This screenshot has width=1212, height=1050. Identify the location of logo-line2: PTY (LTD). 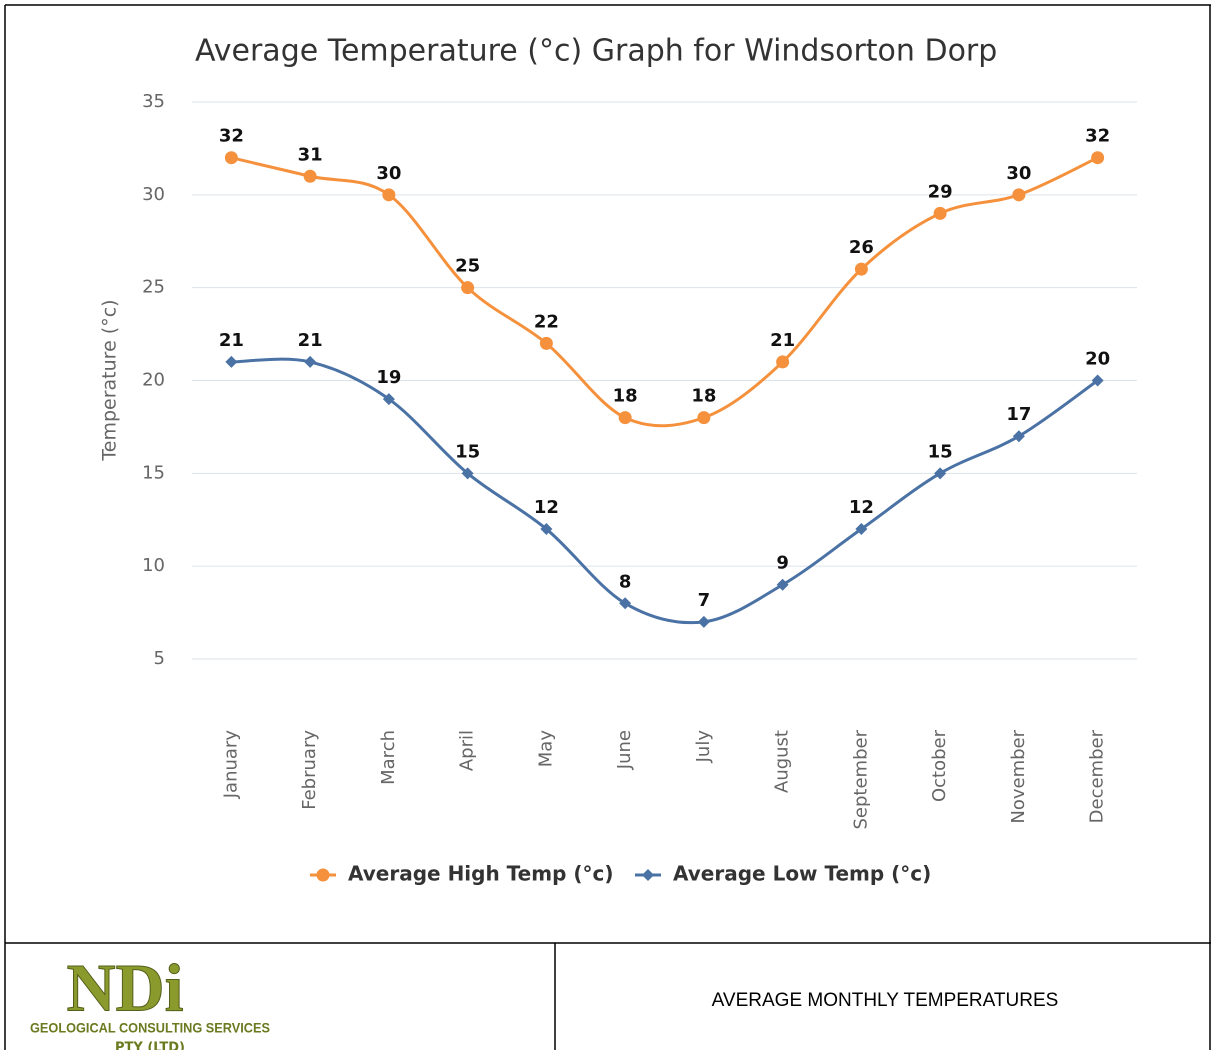
(150, 1045).